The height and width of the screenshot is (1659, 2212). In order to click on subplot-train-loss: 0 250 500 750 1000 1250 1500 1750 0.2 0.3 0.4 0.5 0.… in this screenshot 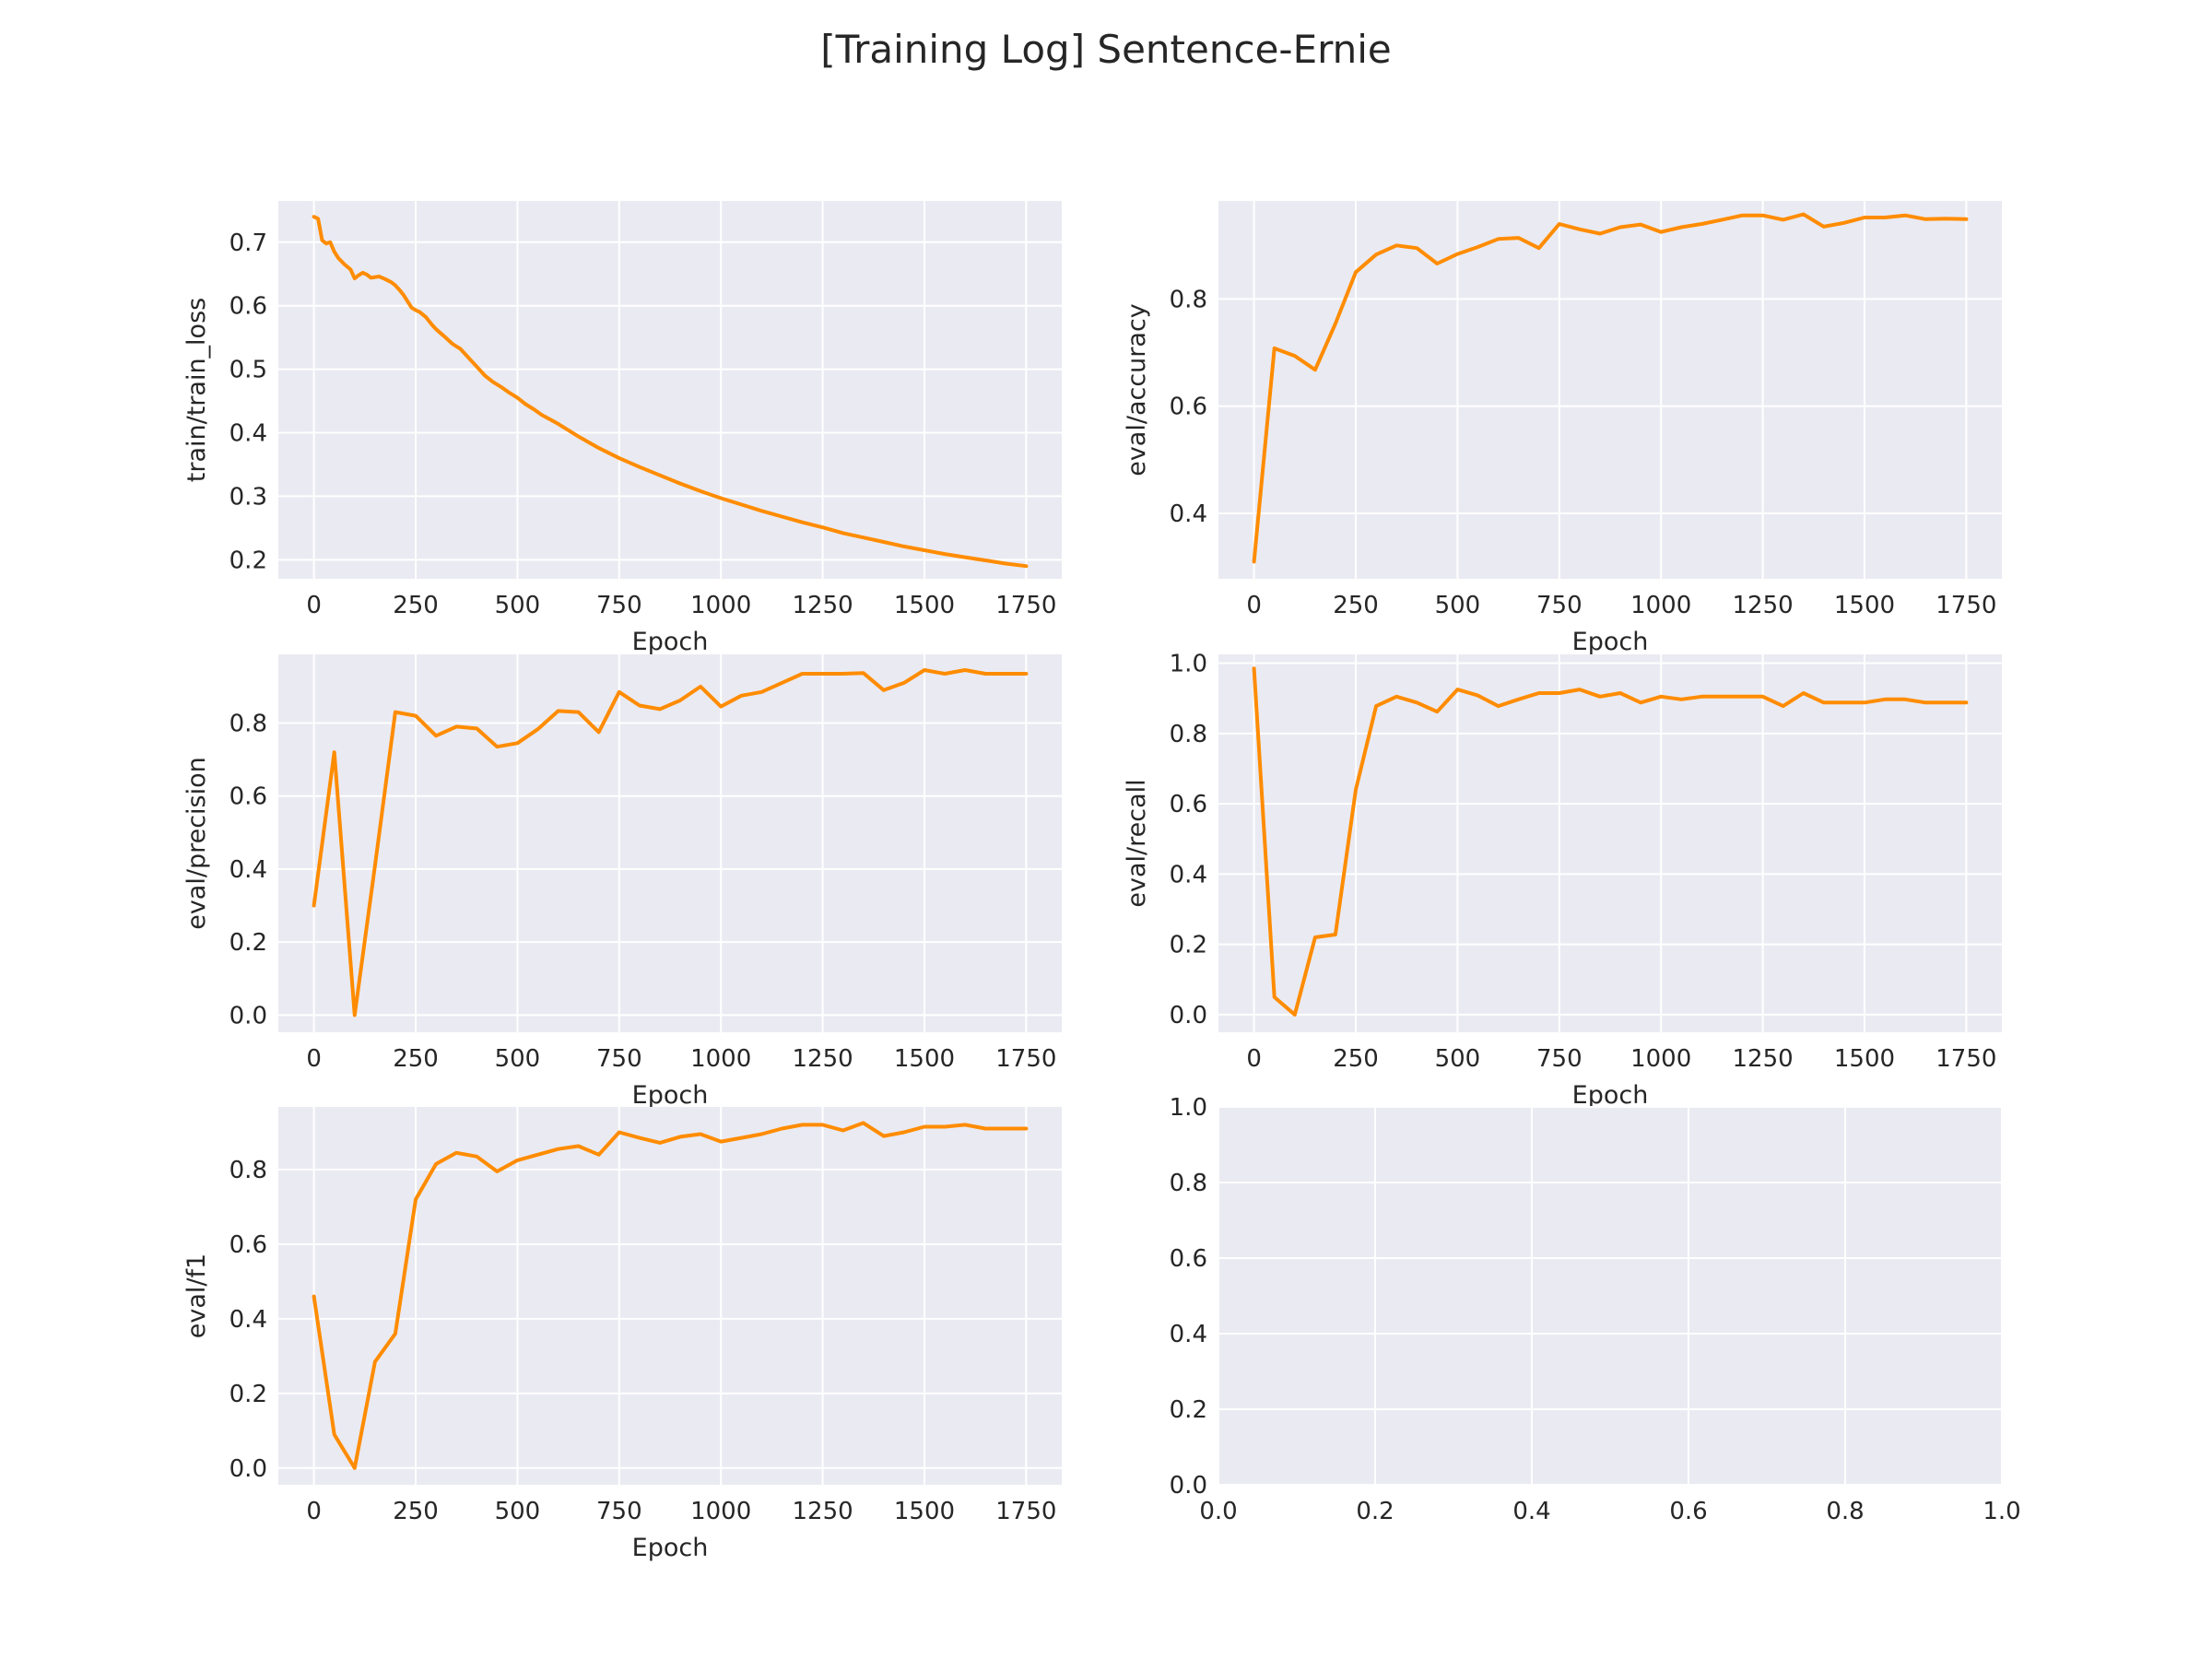, I will do `click(622, 428)`.